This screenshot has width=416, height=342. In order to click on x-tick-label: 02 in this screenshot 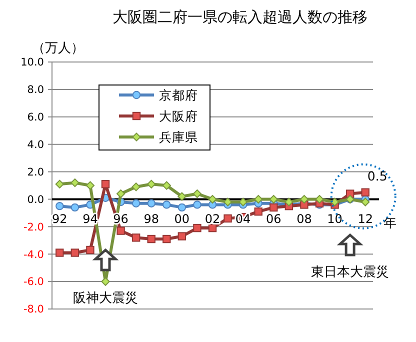, I will do `click(212, 219)`.